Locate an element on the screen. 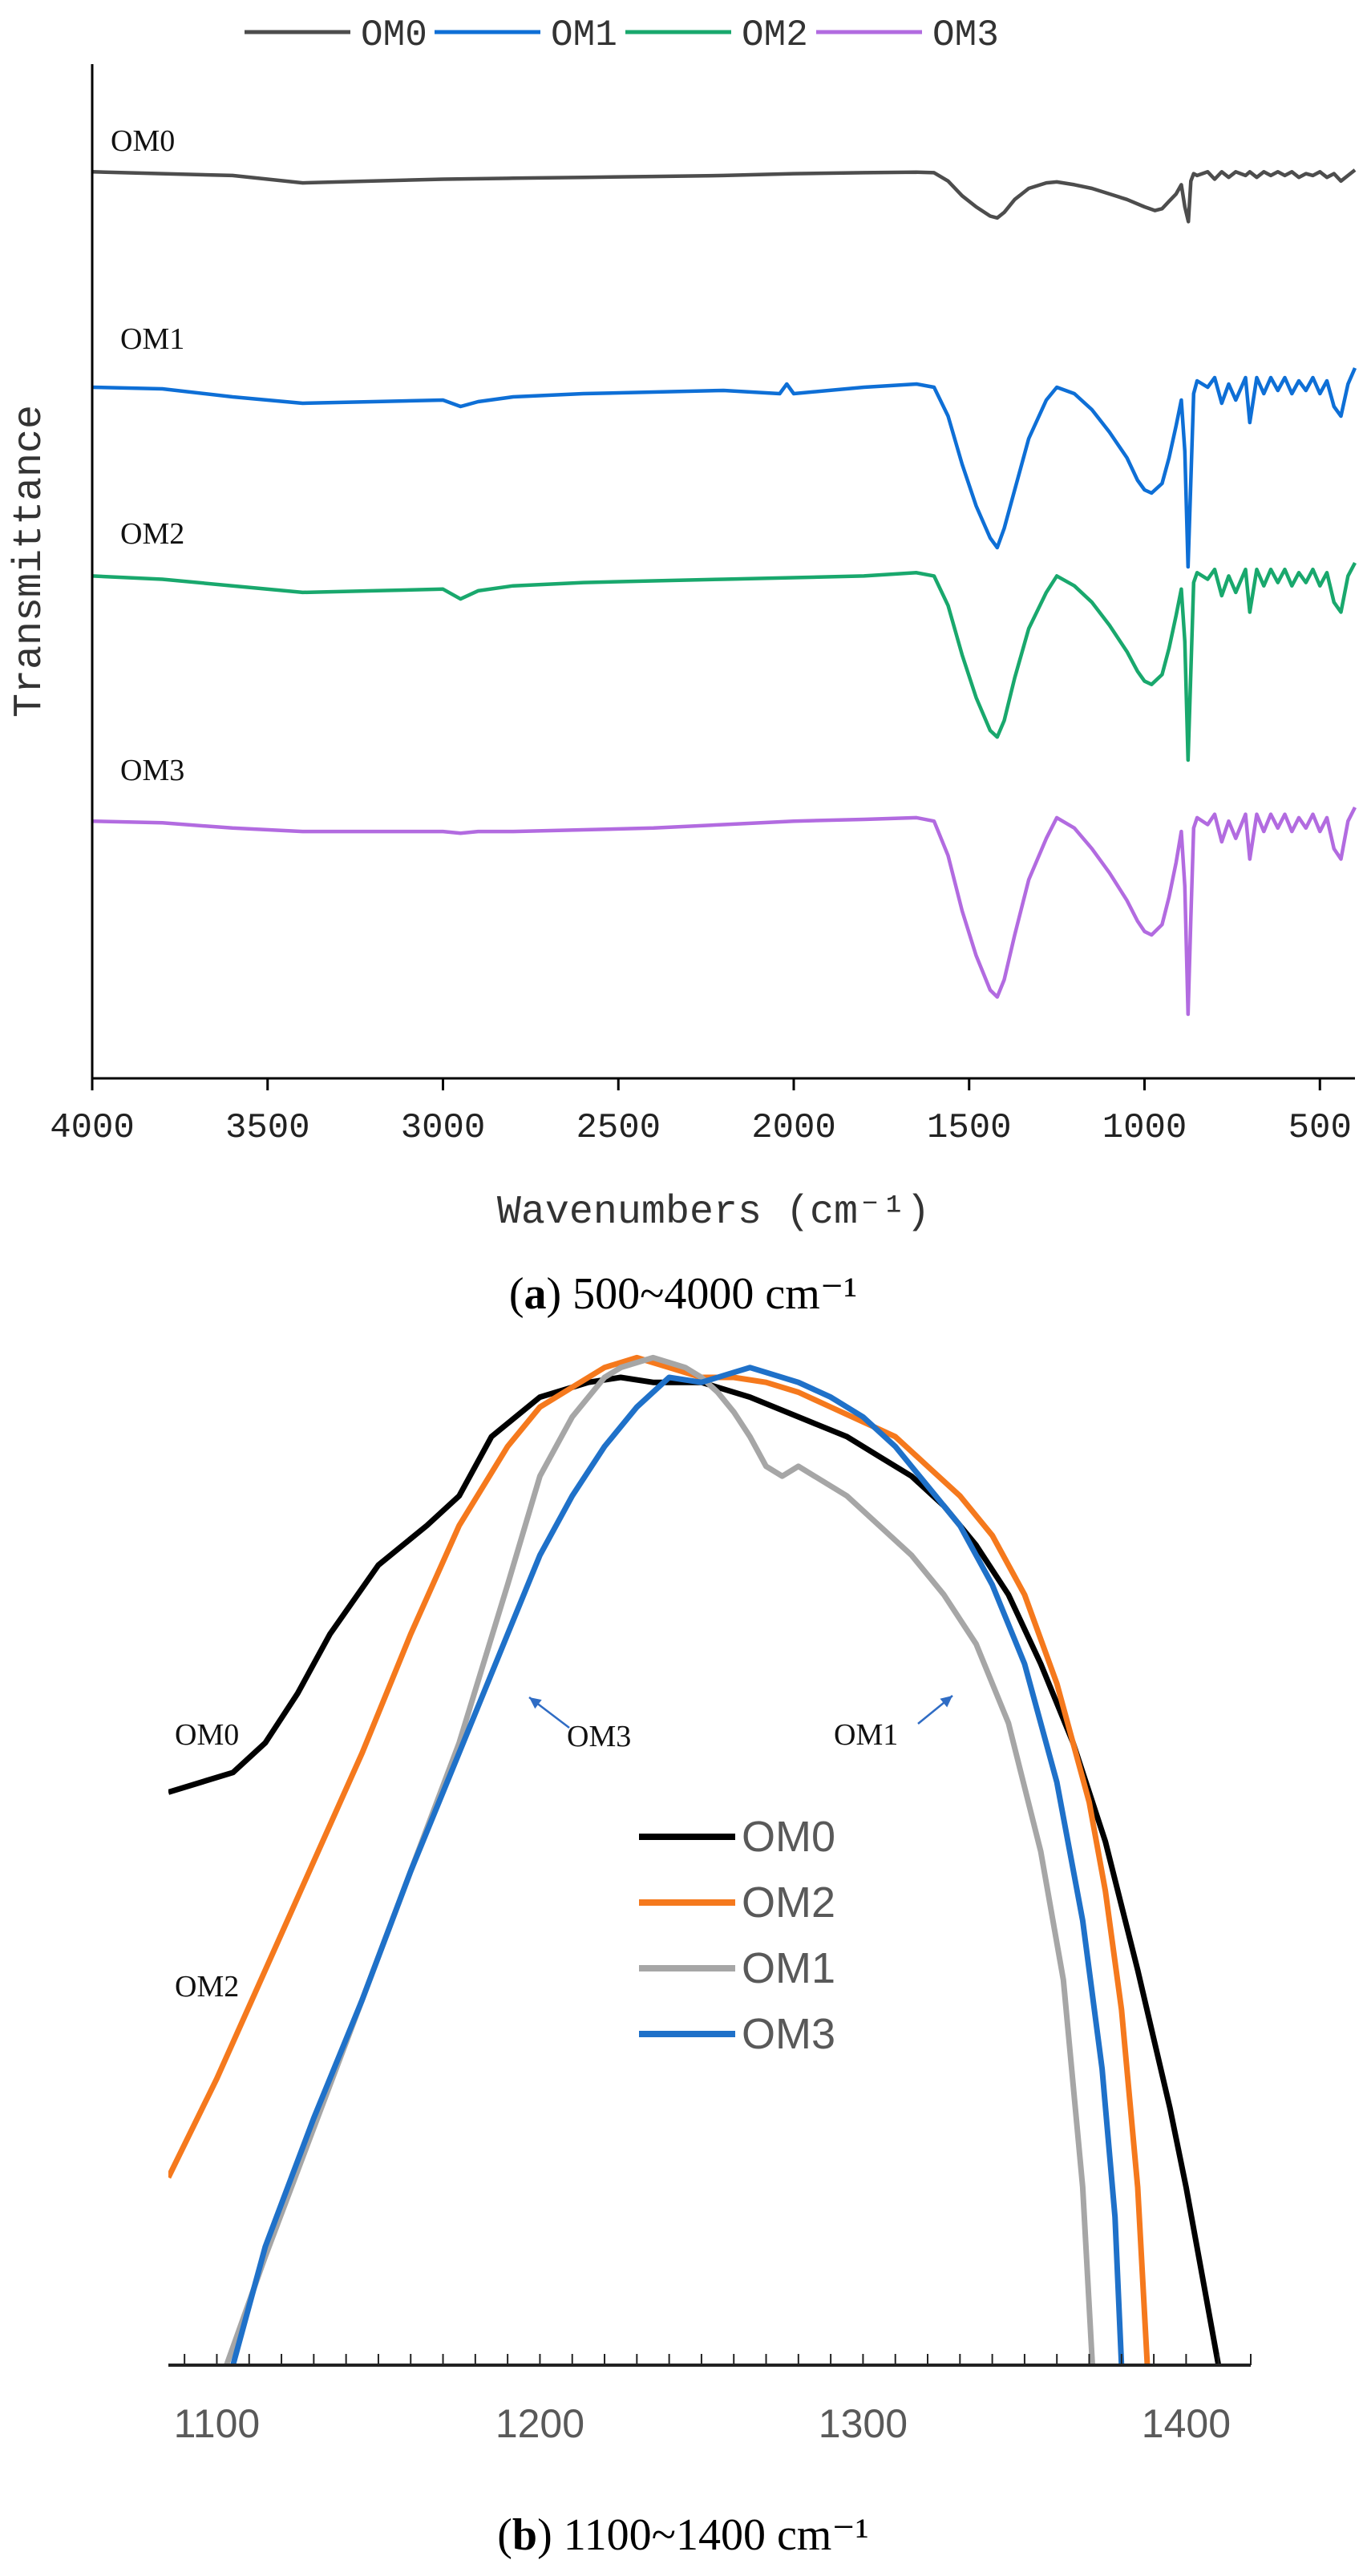 The image size is (1367, 2576). legend-label-om2: OM2 is located at coordinates (775, 35).